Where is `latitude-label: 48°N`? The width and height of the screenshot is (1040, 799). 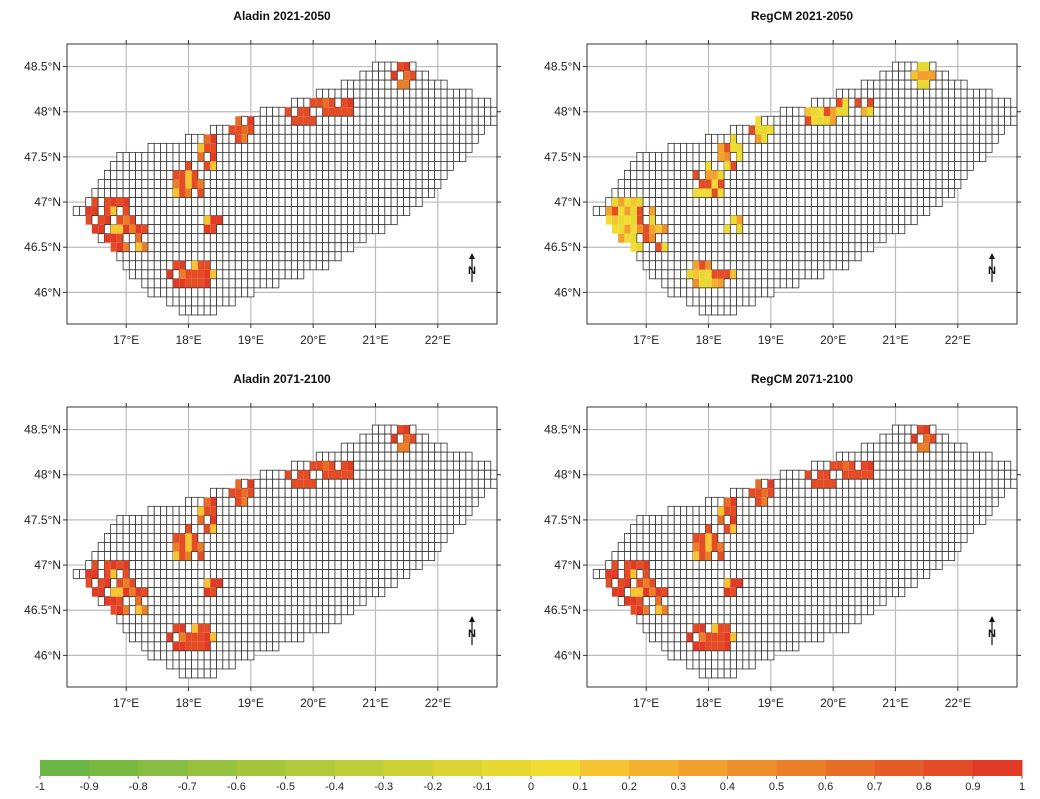
latitude-label: 48°N is located at coordinates (567, 112).